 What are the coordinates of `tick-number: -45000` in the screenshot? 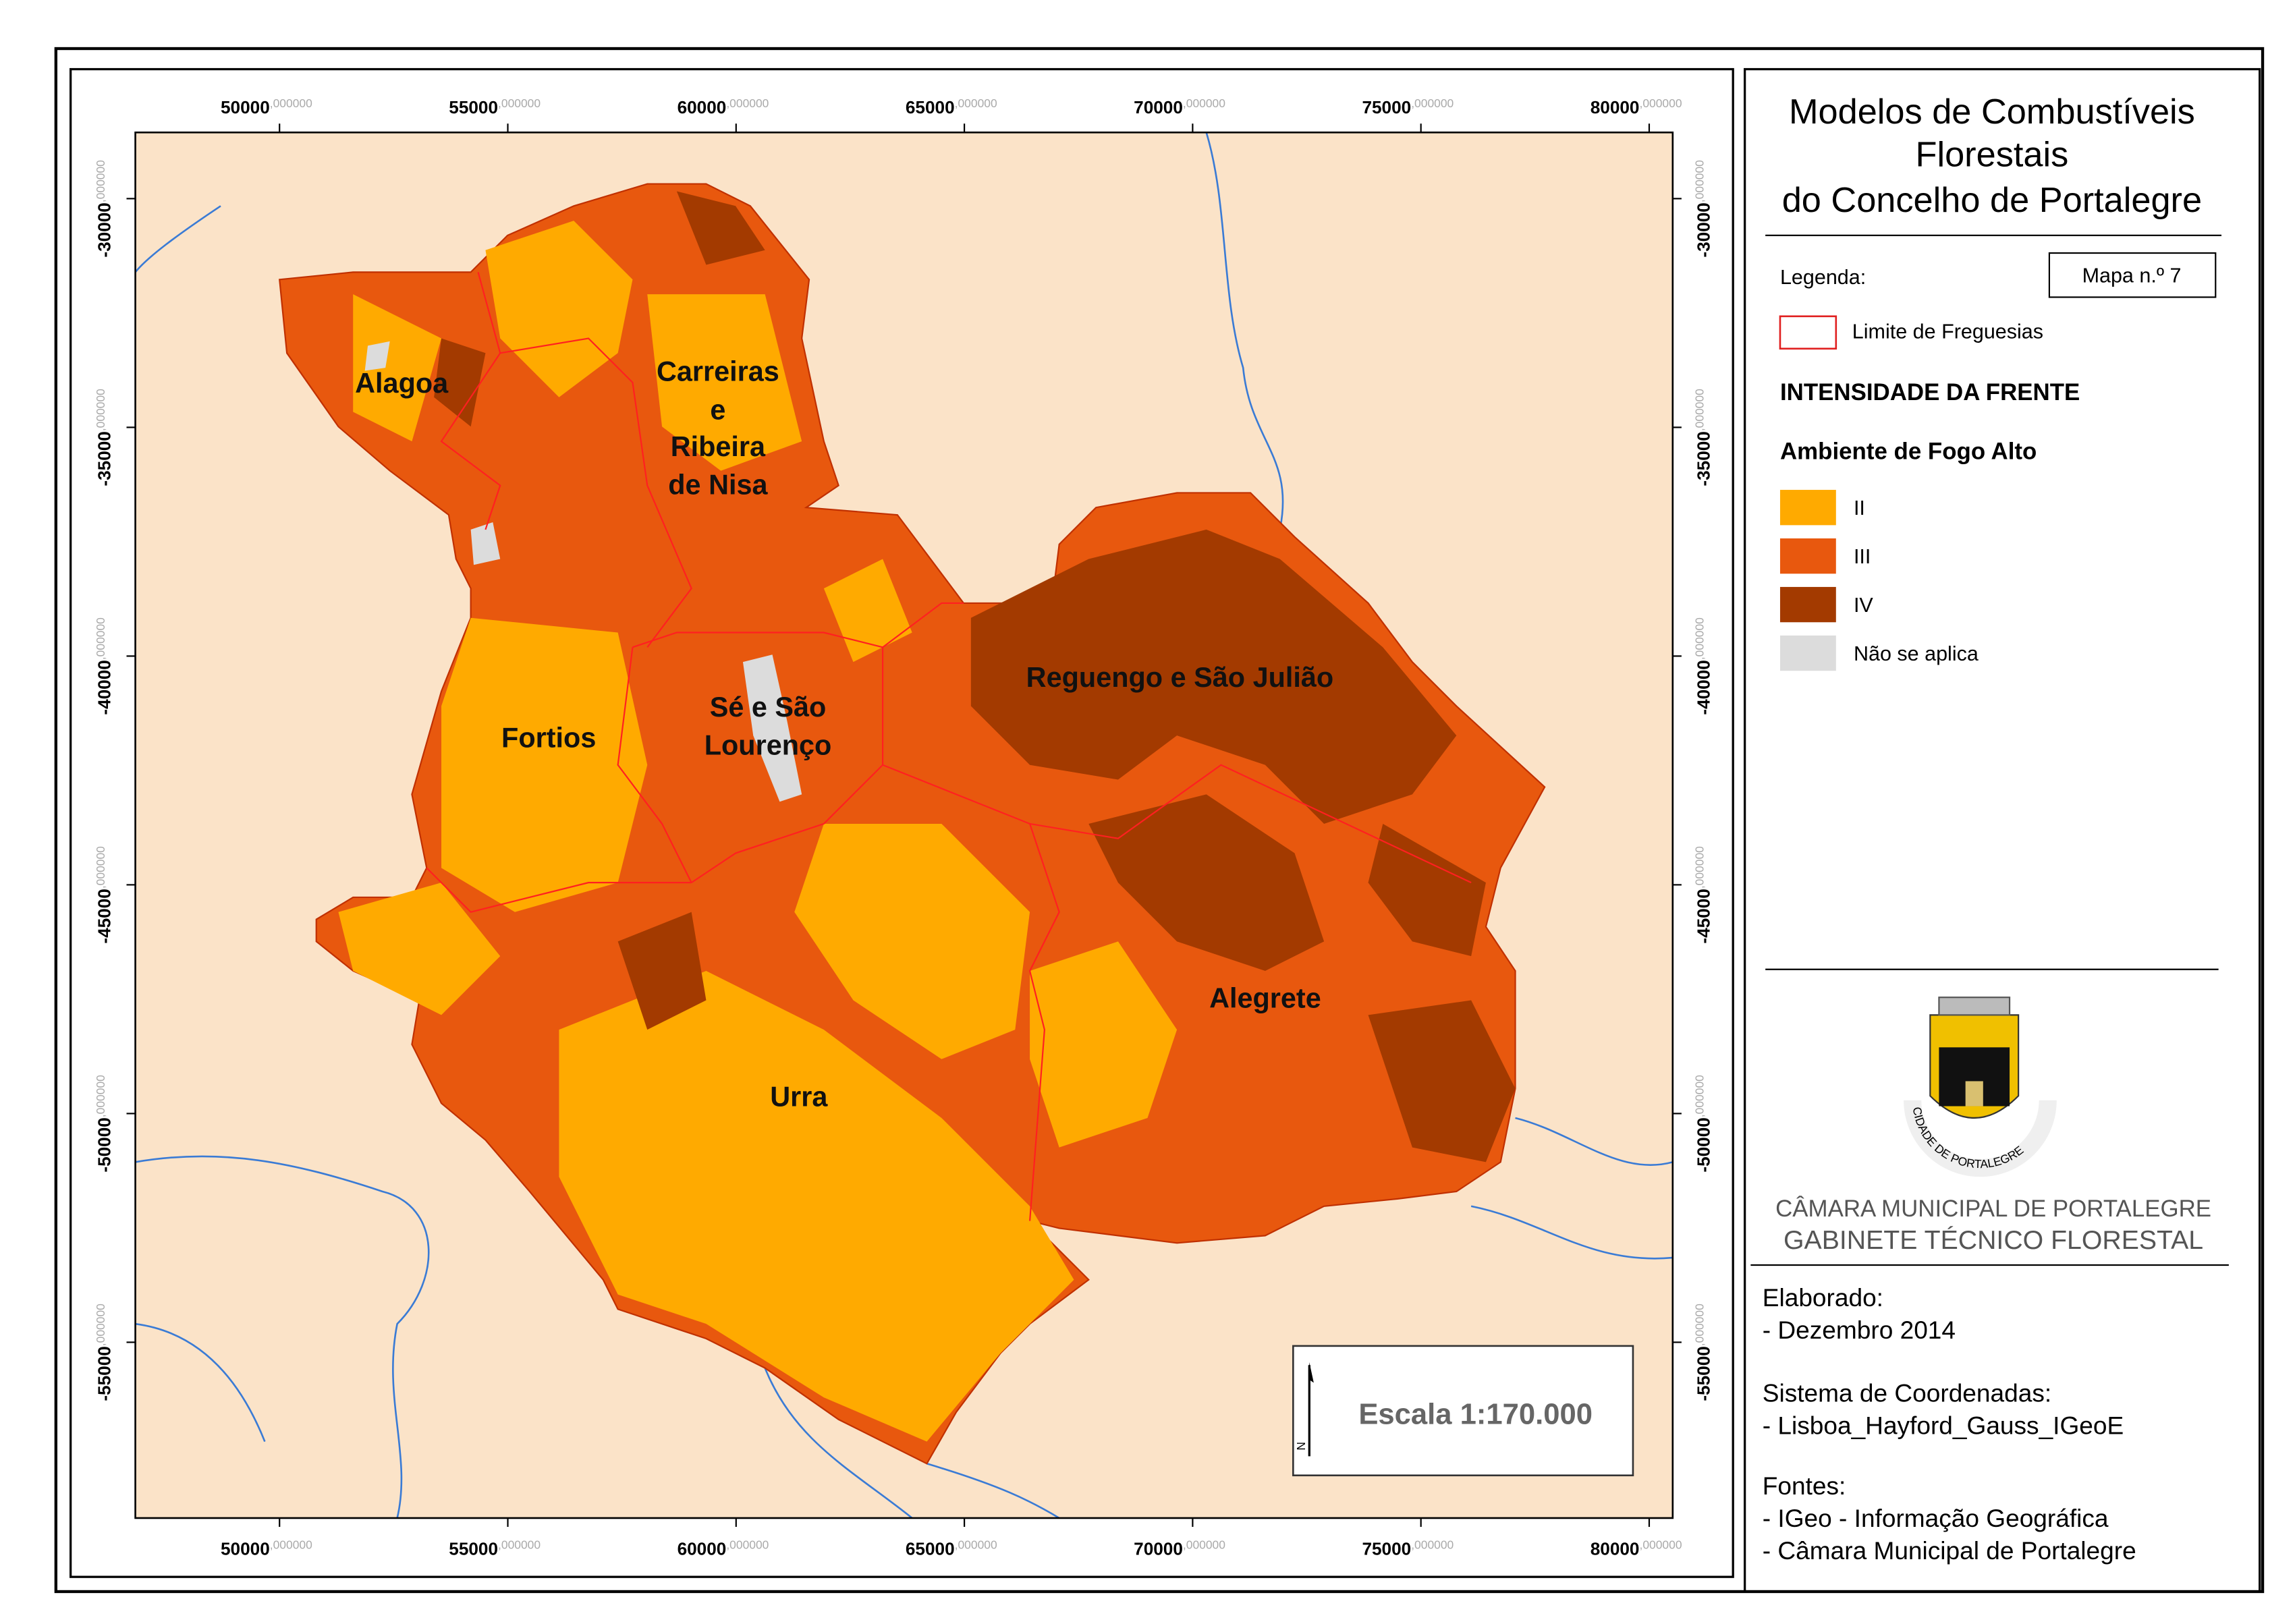 It's located at (1703, 916).